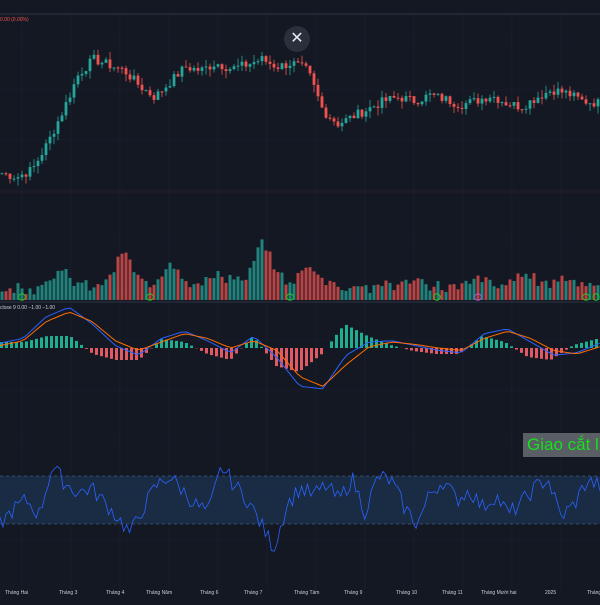 This screenshot has height=605, width=600. What do you see at coordinates (159, 593) in the screenshot?
I see `x-tick-label: Tháng Năm` at bounding box center [159, 593].